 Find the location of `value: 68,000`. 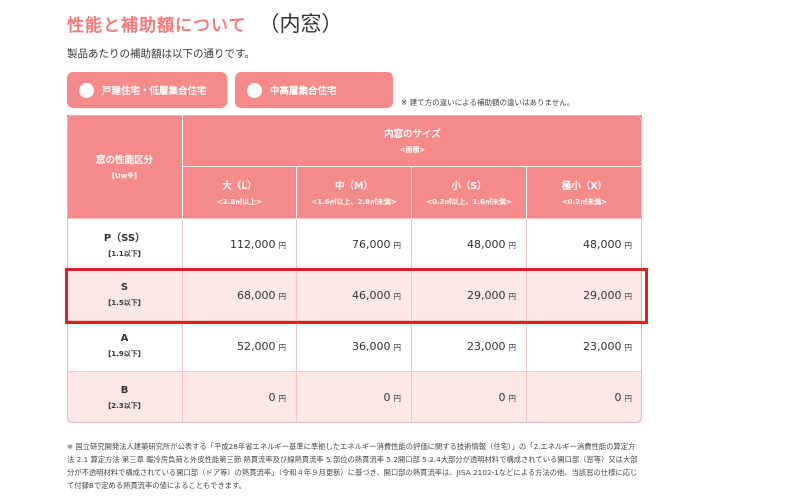

value: 68,000 is located at coordinates (256, 295).